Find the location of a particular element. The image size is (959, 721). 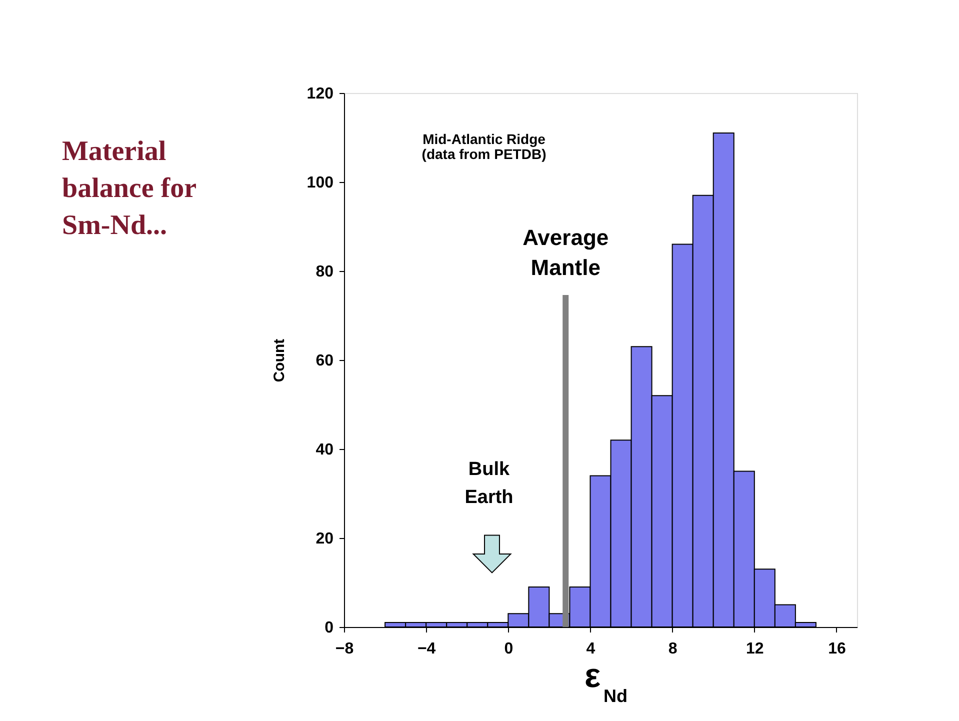

x-tick-label: −8 is located at coordinates (344, 649).